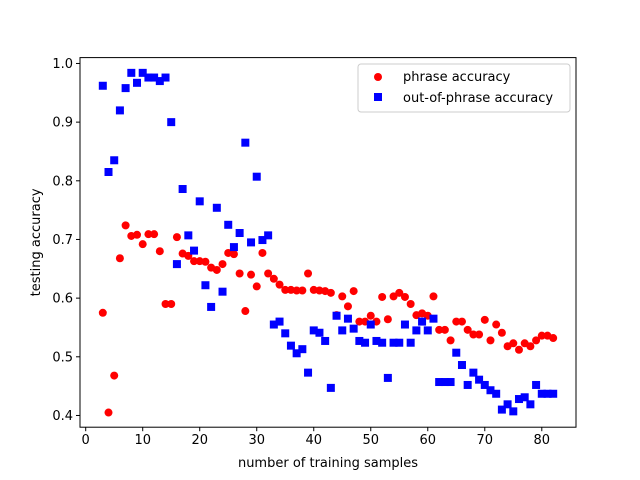 This screenshot has width=640, height=480. Describe the element at coordinates (478, 98) in the screenshot. I see `legend-label-out-of-phrase: out-of-phrase accuracy` at that location.